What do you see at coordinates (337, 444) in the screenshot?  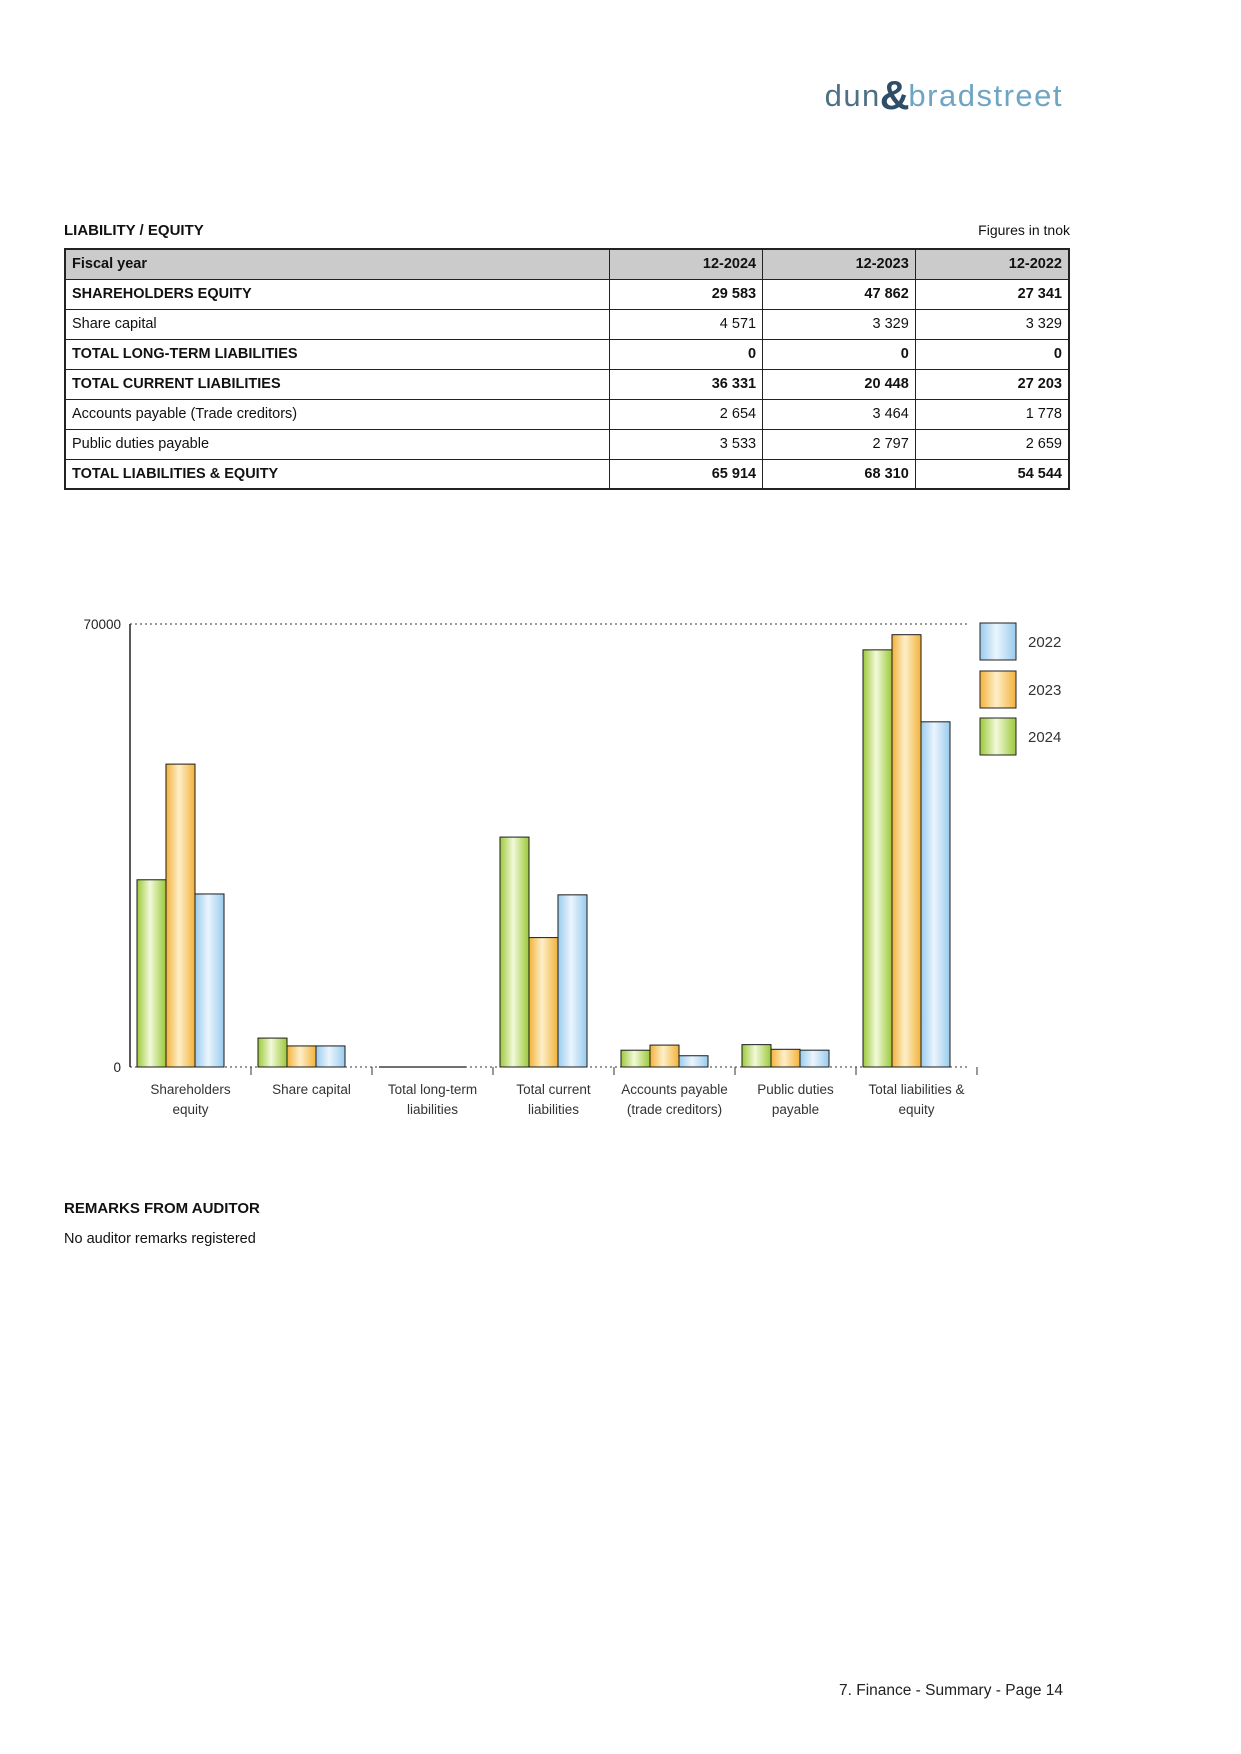 I see `row-label: Public duties payable` at bounding box center [337, 444].